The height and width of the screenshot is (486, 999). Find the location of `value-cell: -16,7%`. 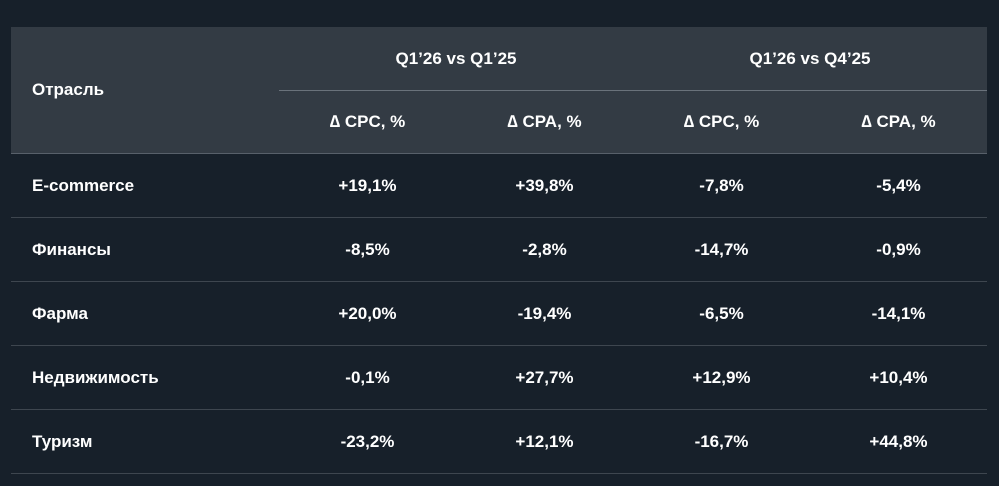

value-cell: -16,7% is located at coordinates (721, 441).